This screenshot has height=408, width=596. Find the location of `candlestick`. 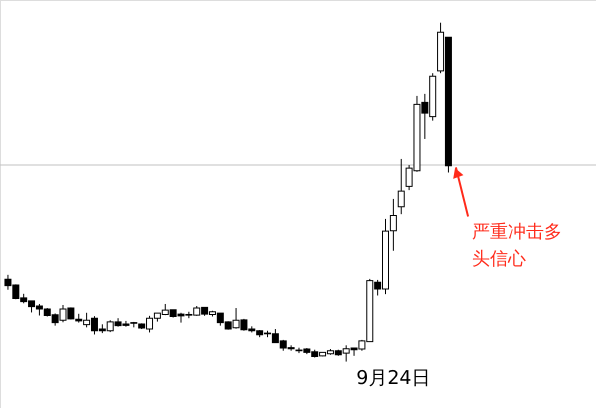

candlestick is located at coordinates (401, 186).